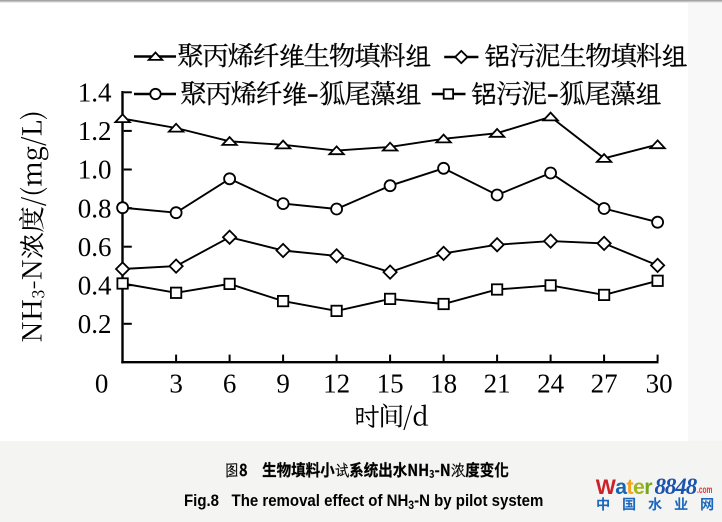 This screenshot has width=722, height=522. What do you see at coordinates (443, 383) in the screenshot?
I see `svg-text: 18` at bounding box center [443, 383].